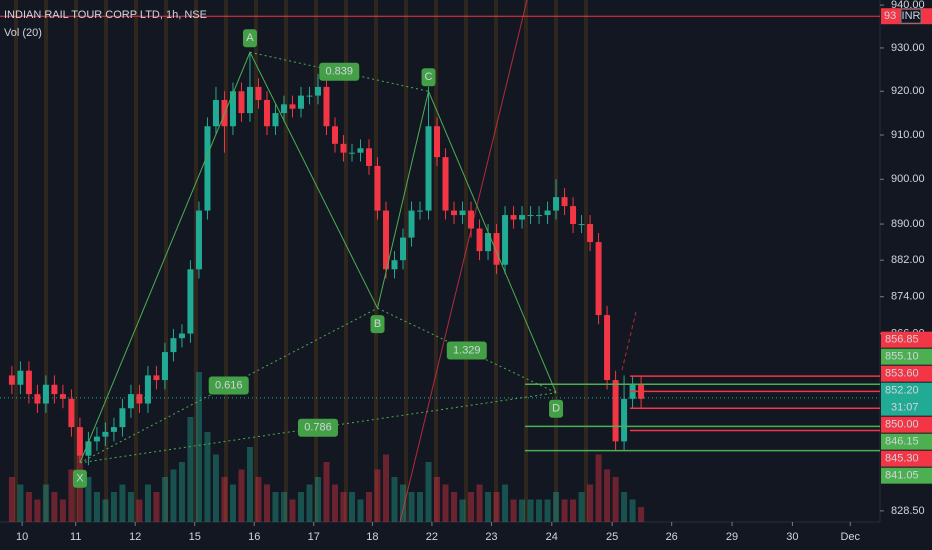  Describe the element at coordinates (432, 537) in the screenshot. I see `x-tick-label: 22` at that location.